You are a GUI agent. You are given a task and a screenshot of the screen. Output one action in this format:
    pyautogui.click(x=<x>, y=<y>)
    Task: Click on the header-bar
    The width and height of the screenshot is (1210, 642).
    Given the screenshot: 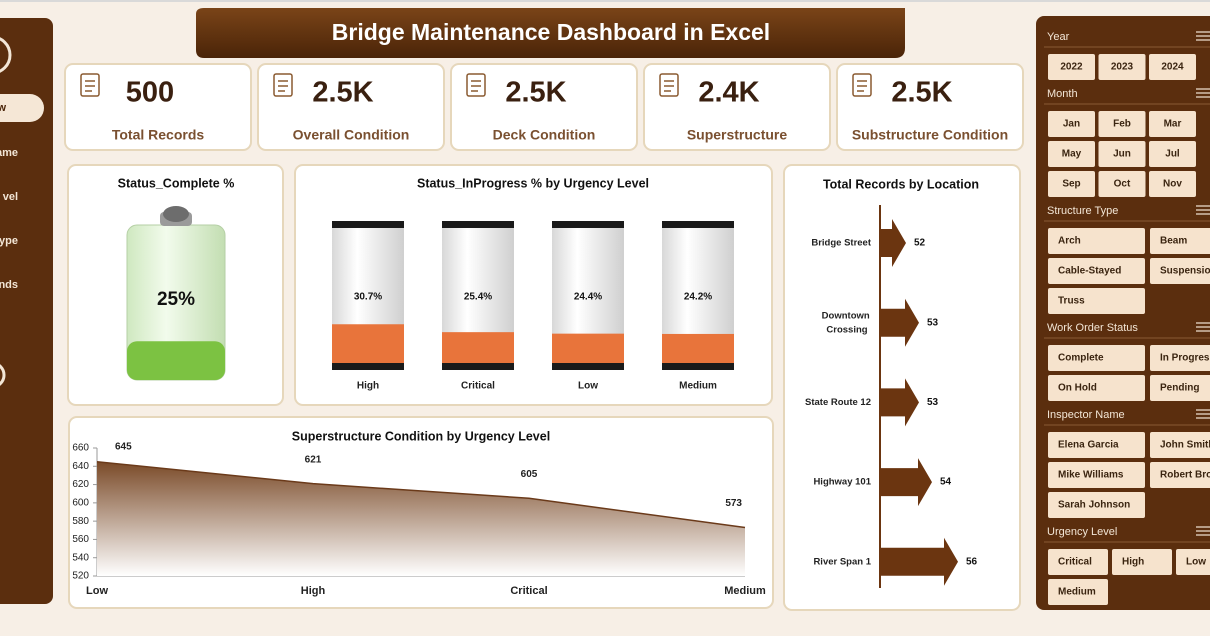 What is the action you would take?
    pyautogui.click(x=550, y=33)
    